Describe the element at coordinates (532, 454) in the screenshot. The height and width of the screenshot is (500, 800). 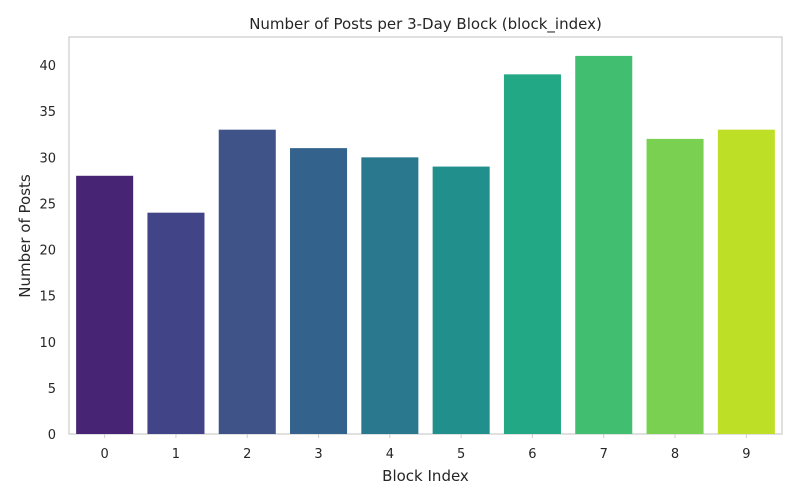
I see `x-tick-label: 6` at that location.